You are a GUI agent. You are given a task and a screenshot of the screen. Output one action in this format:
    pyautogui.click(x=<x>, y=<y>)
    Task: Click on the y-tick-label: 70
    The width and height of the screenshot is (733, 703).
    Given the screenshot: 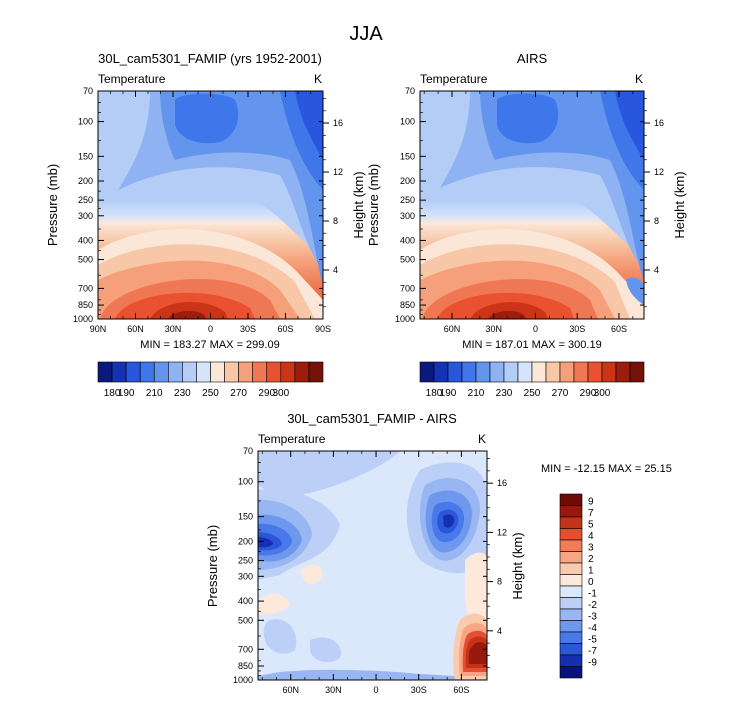 What is the action you would take?
    pyautogui.click(x=410, y=91)
    